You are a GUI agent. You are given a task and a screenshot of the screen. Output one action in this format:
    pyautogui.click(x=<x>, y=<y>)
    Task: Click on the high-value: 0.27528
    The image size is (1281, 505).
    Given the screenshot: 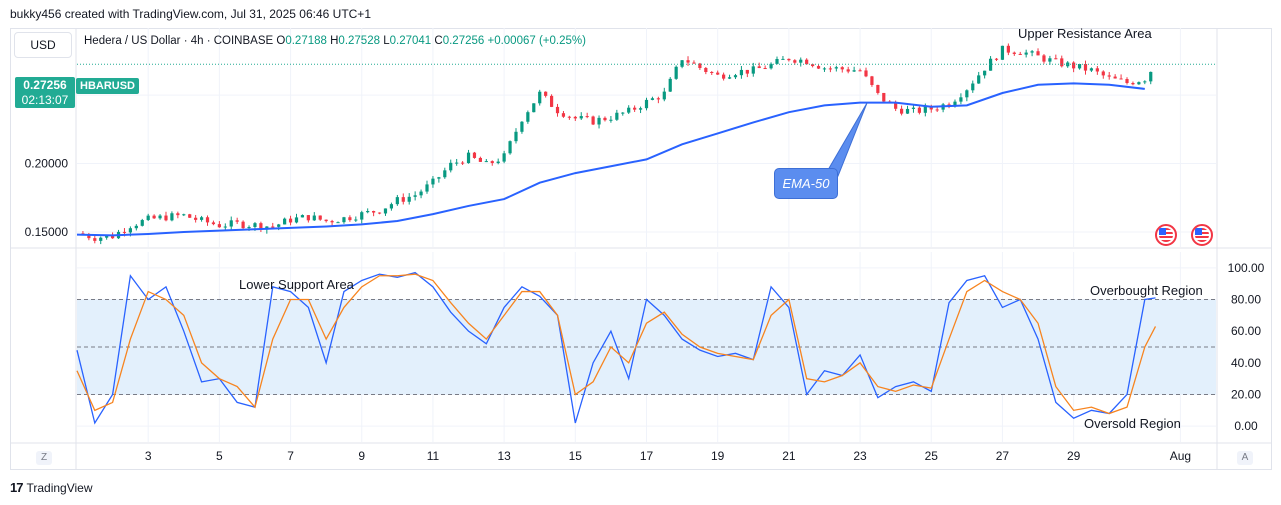 What is the action you would take?
    pyautogui.click(x=359, y=41)
    